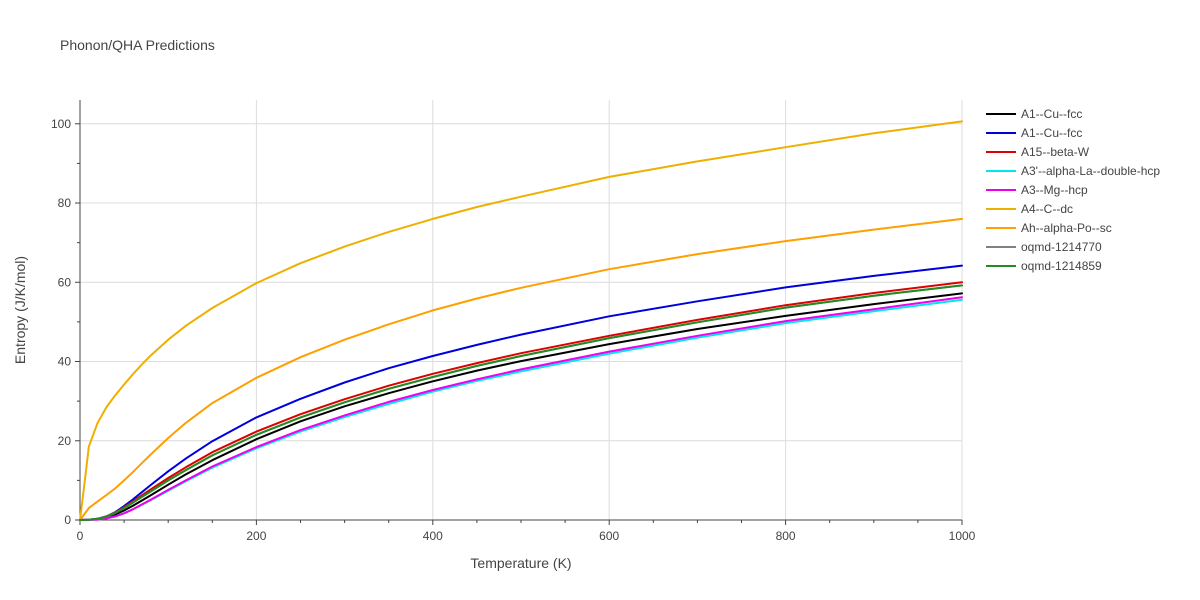 Image resolution: width=1200 pixels, height=600 pixels. I want to click on legend-item: oqmd-1214859, so click(1044, 266).